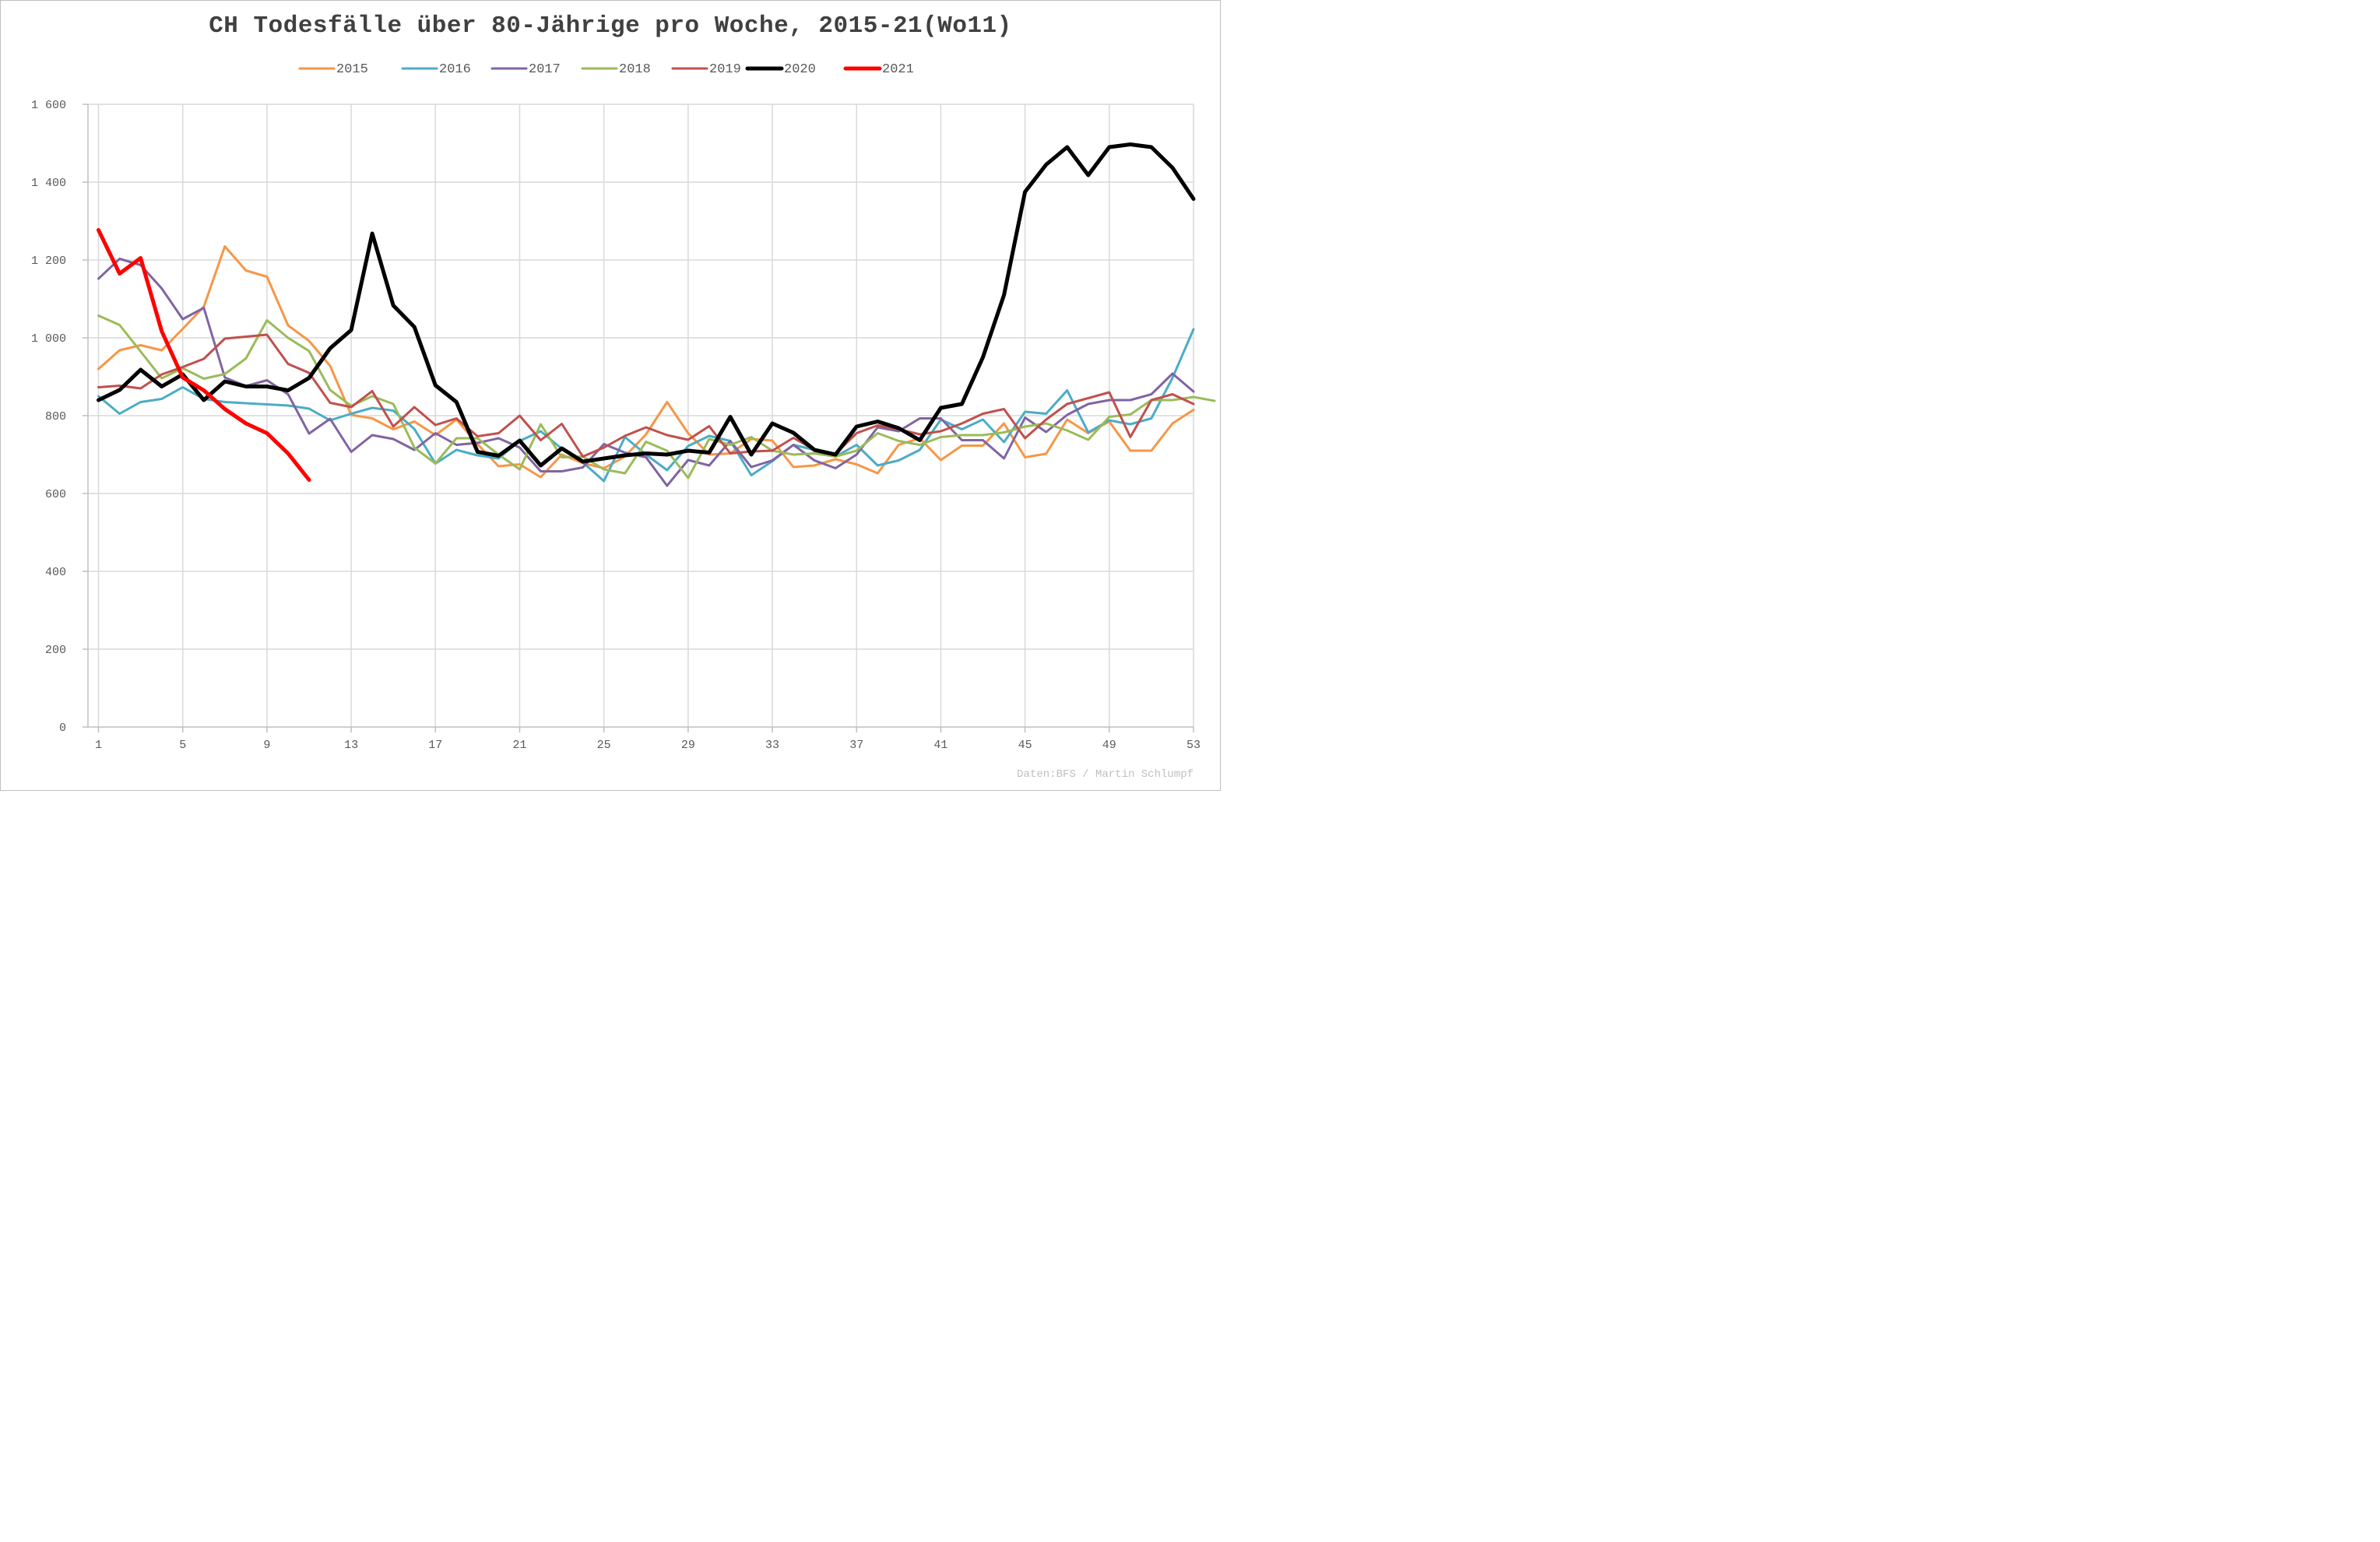 This screenshot has height=1542, width=2380. Describe the element at coordinates (688, 745) in the screenshot. I see `x-tick-label: 29` at that location.